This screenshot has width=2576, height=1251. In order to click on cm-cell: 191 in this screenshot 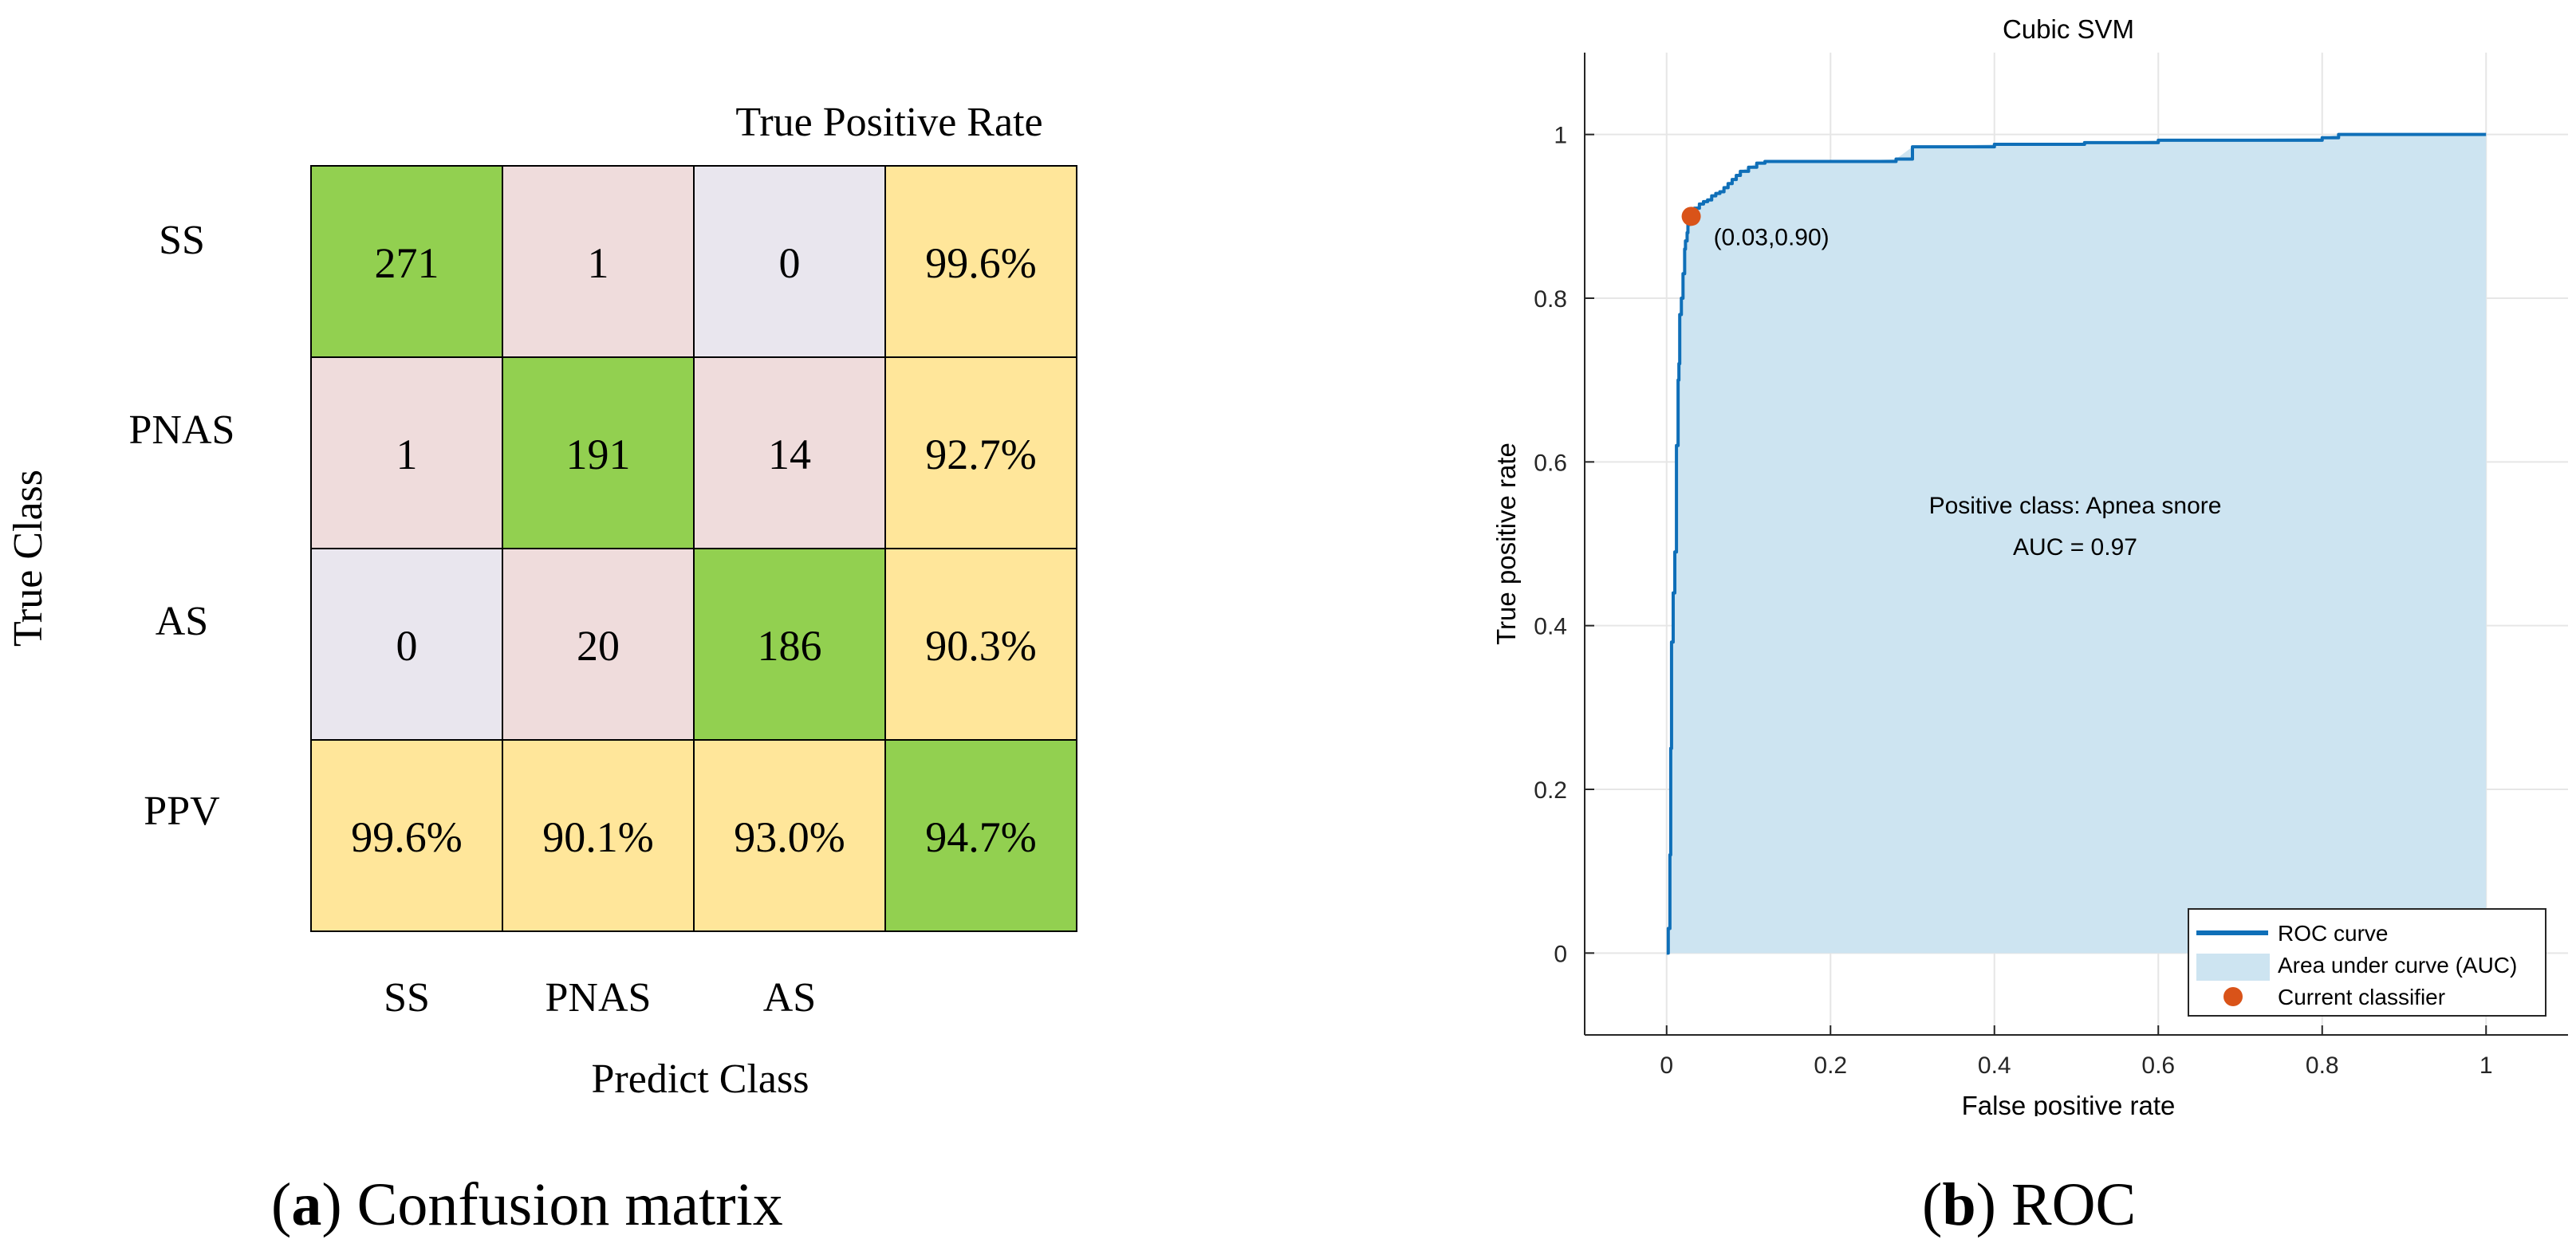, I will do `click(598, 452)`.